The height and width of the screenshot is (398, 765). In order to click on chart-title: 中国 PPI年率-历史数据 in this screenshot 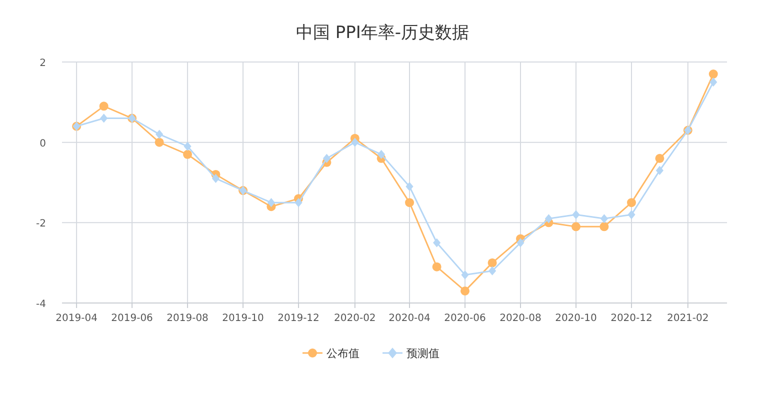, I will do `click(383, 33)`.